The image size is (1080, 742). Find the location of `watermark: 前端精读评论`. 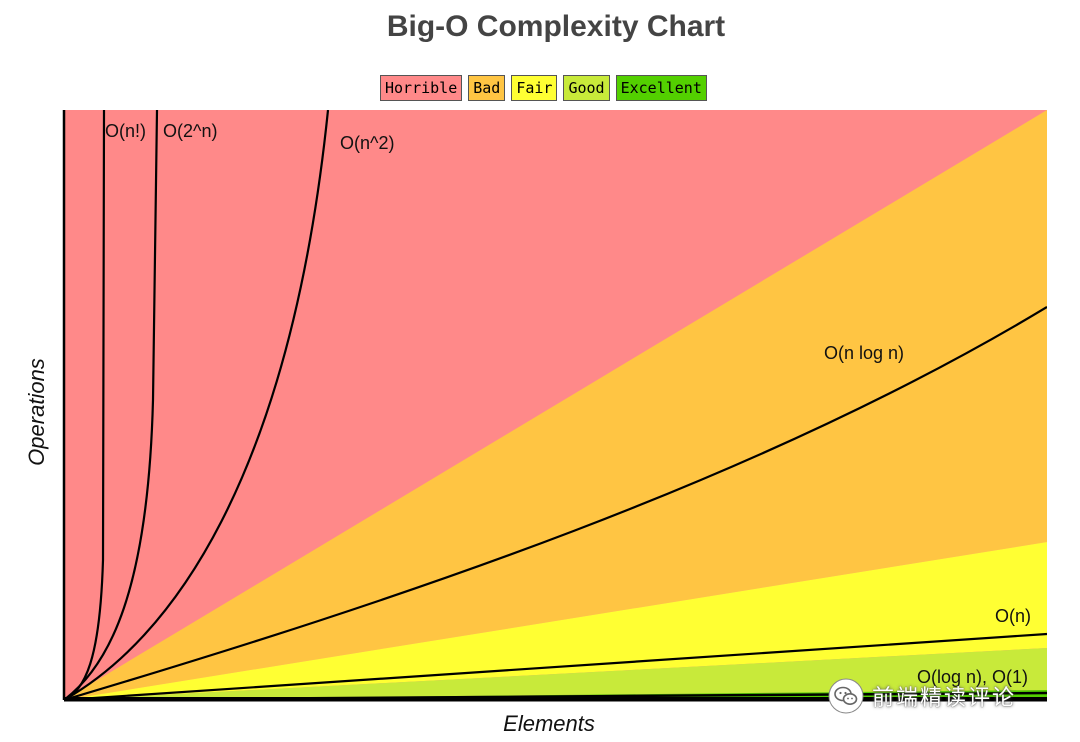

watermark: 前端精读评论 is located at coordinates (942, 696).